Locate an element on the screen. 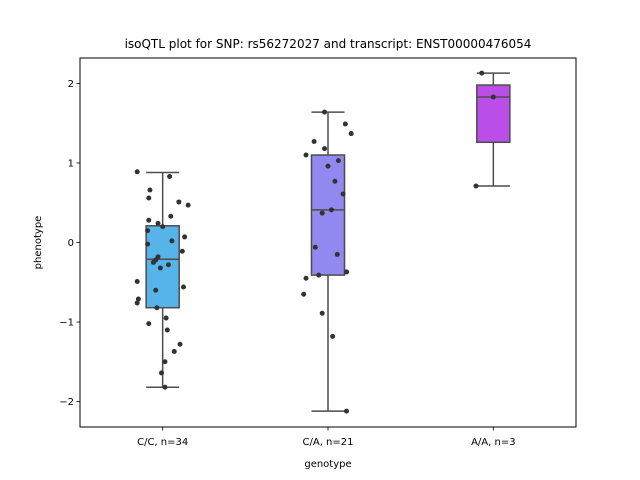  x-axis-label: genotype is located at coordinates (327, 464).